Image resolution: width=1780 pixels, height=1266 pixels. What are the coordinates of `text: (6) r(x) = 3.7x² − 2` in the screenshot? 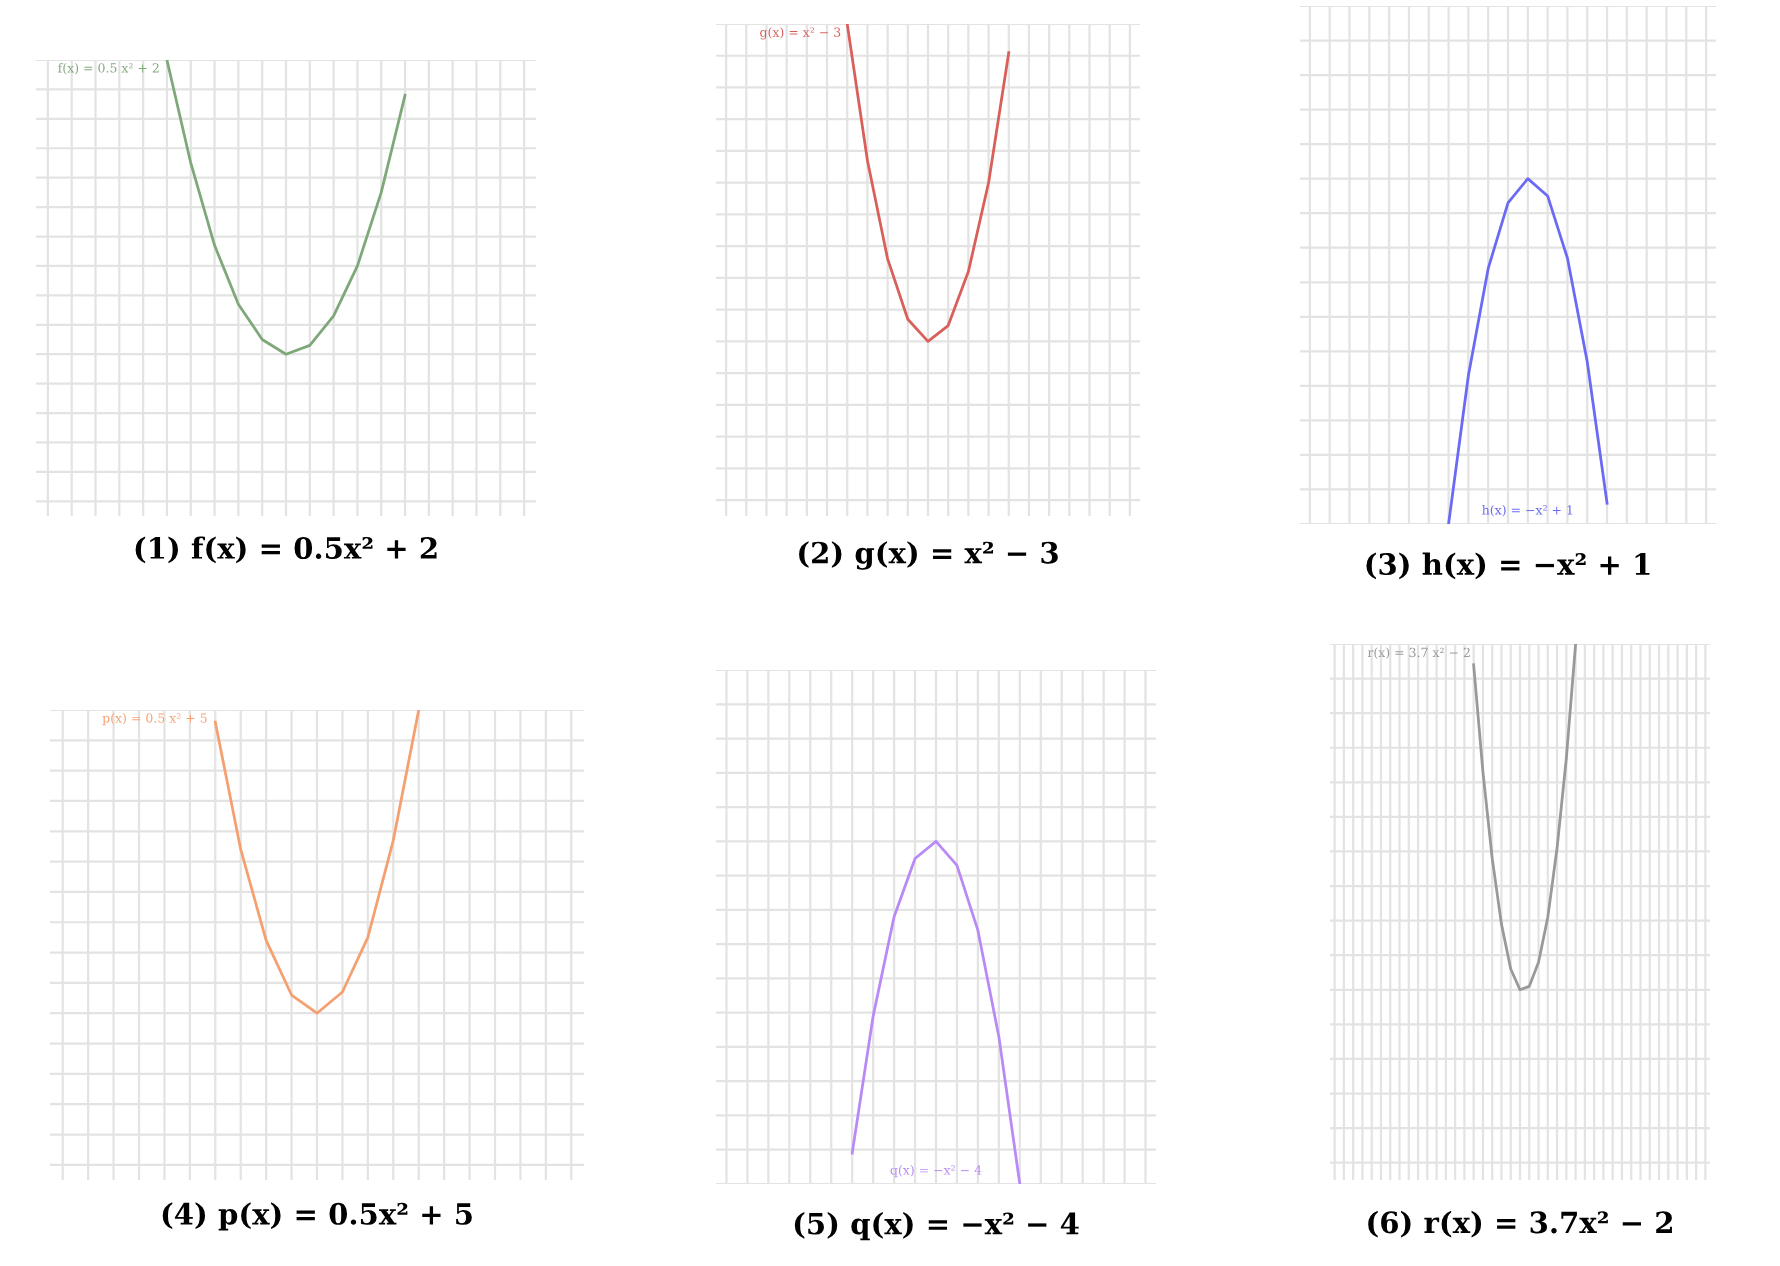 It's located at (1520, 1224).